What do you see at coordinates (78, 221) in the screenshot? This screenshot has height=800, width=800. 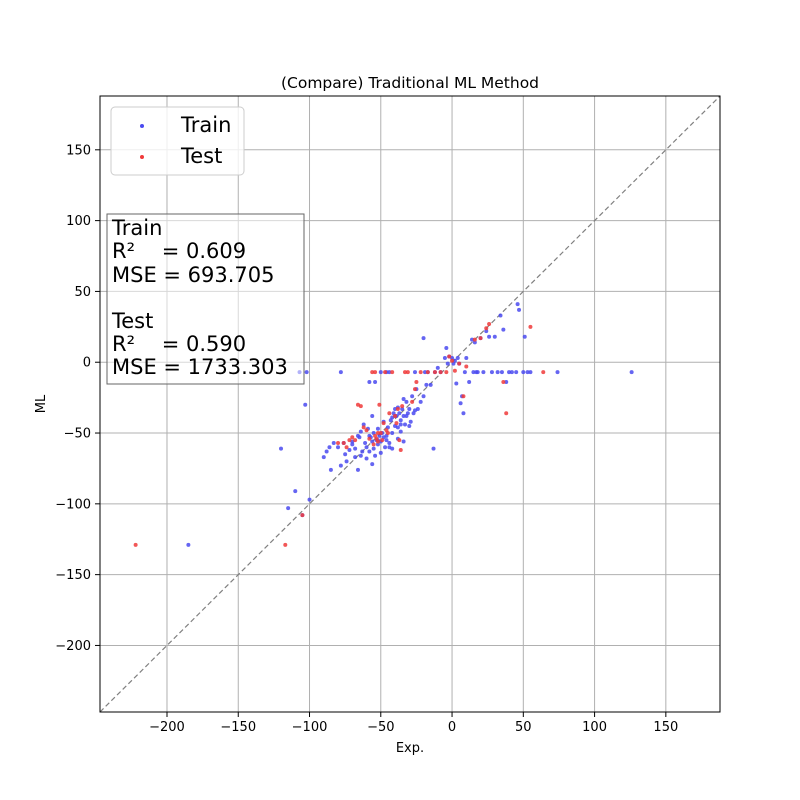 I see `y-tick-label: 100` at bounding box center [78, 221].